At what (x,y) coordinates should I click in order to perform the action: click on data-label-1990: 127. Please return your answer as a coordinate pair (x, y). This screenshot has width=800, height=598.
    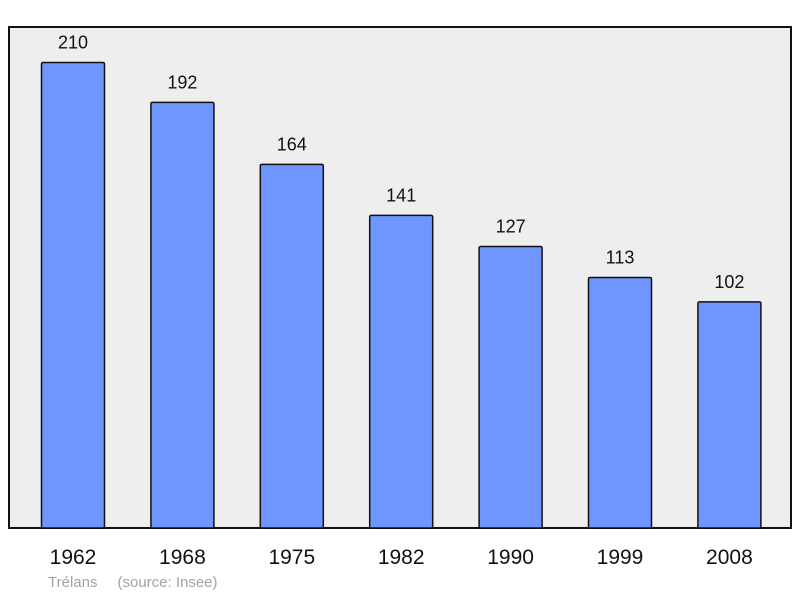
    Looking at the image, I should click on (511, 227).